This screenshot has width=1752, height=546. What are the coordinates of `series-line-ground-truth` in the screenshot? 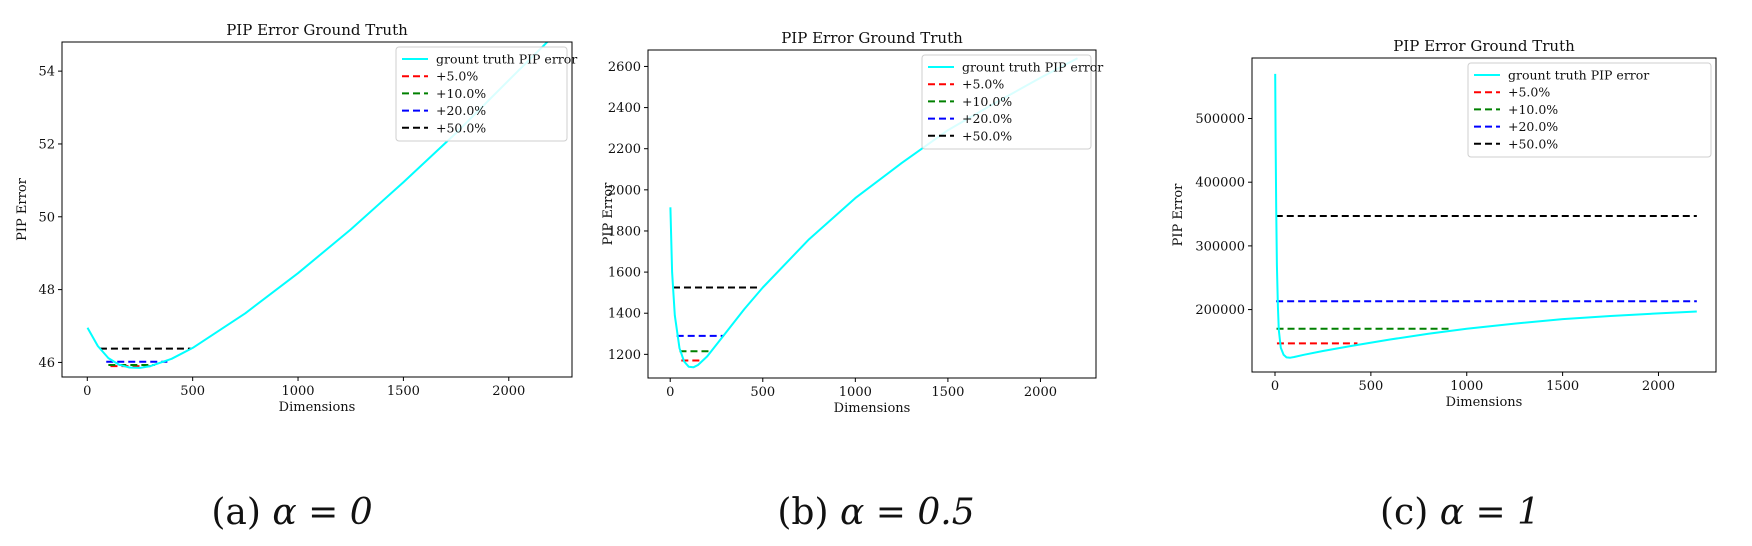 It's located at (1485, 216).